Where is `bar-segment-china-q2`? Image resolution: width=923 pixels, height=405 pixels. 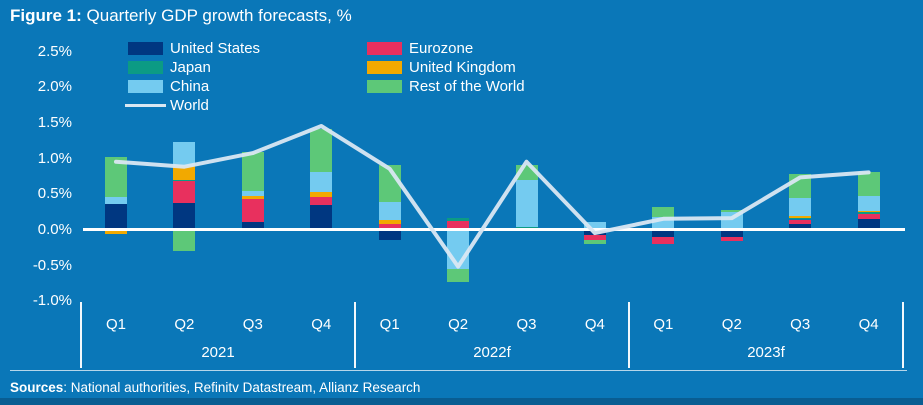
bar-segment-china-q2 is located at coordinates (252, 193).